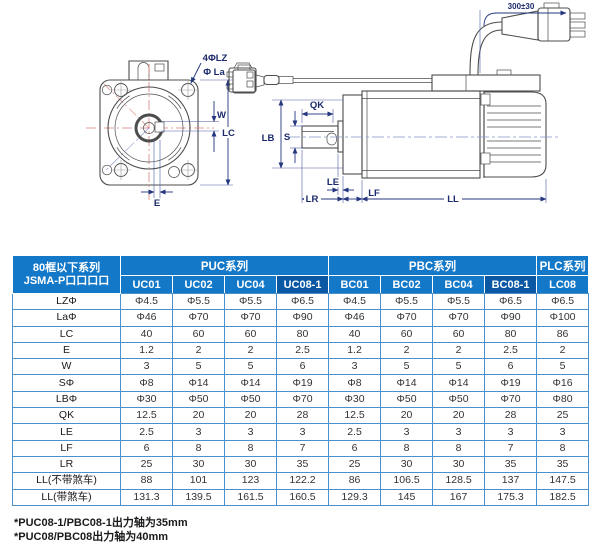 This screenshot has width=600, height=551. Describe the element at coordinates (301, 301) in the screenshot. I see `spec-row: LZΦ Φ4.5 Φ5.5 Φ5.5 Φ6.5 Φ4.5 Φ5.5 Φ5.5 Φ6.5 Φ6.5` at that location.